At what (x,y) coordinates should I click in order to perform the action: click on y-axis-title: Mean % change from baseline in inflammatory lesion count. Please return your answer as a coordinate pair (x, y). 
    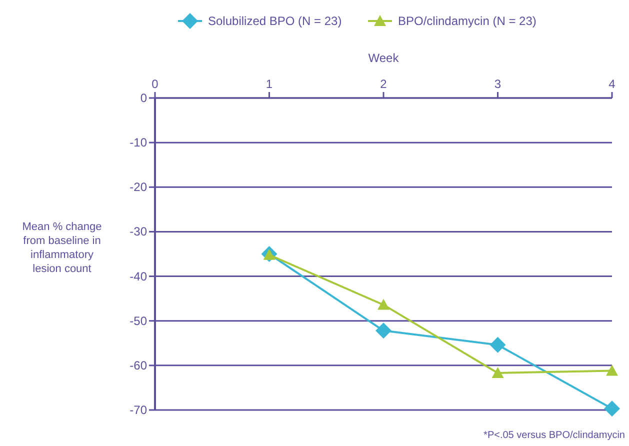
    Looking at the image, I should click on (62, 248).